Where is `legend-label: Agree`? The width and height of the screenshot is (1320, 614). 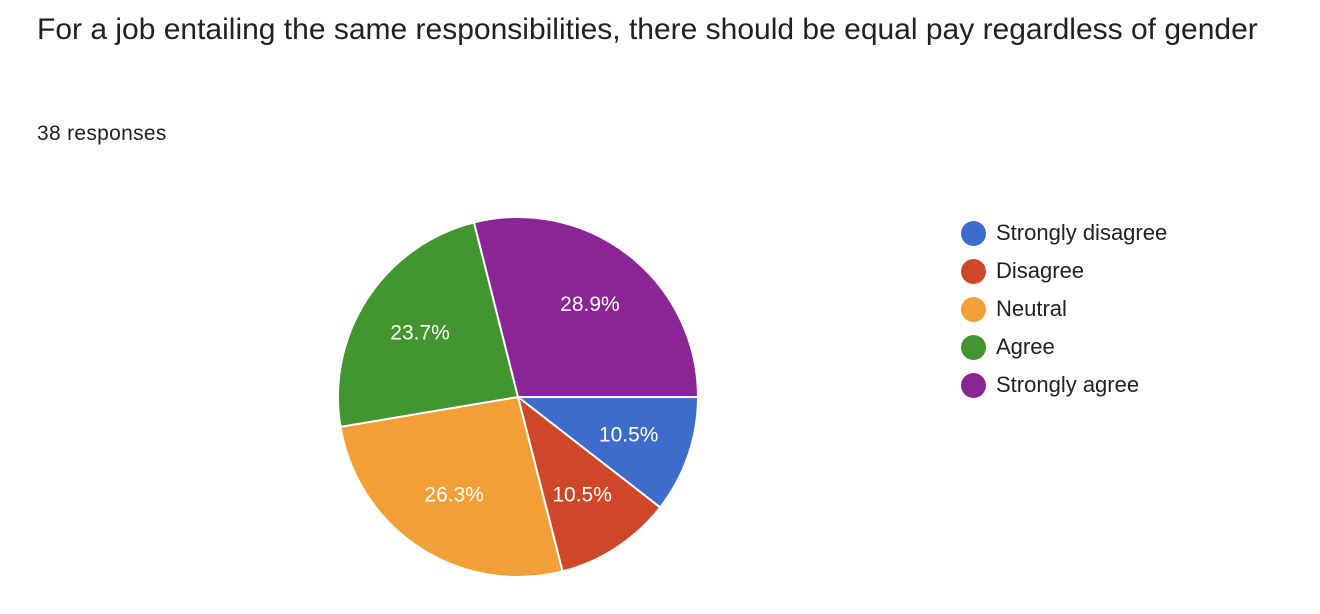 legend-label: Agree is located at coordinates (1025, 346).